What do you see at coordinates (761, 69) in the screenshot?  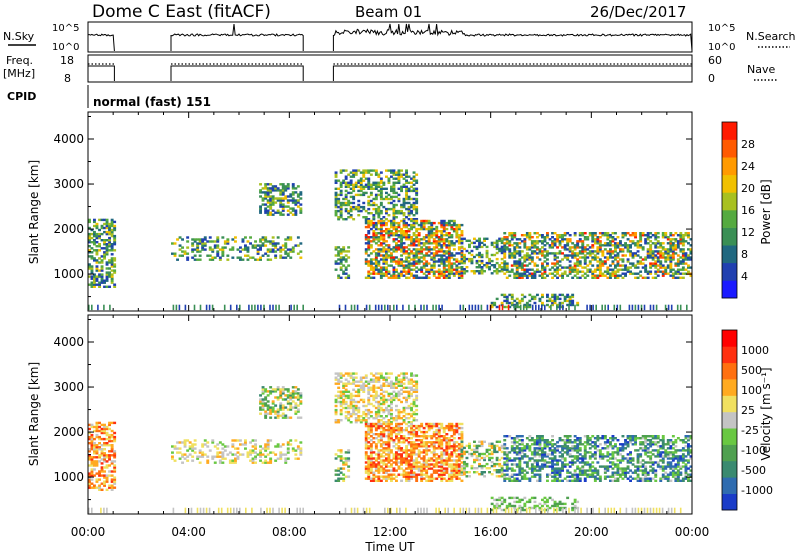 I see `nave-label: Nave` at bounding box center [761, 69].